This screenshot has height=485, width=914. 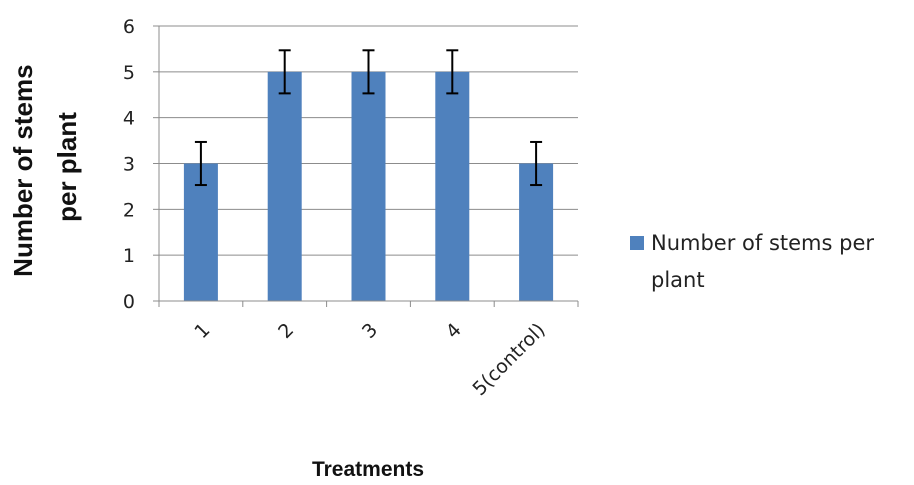 I want to click on error-bars, so click(x=368, y=118).